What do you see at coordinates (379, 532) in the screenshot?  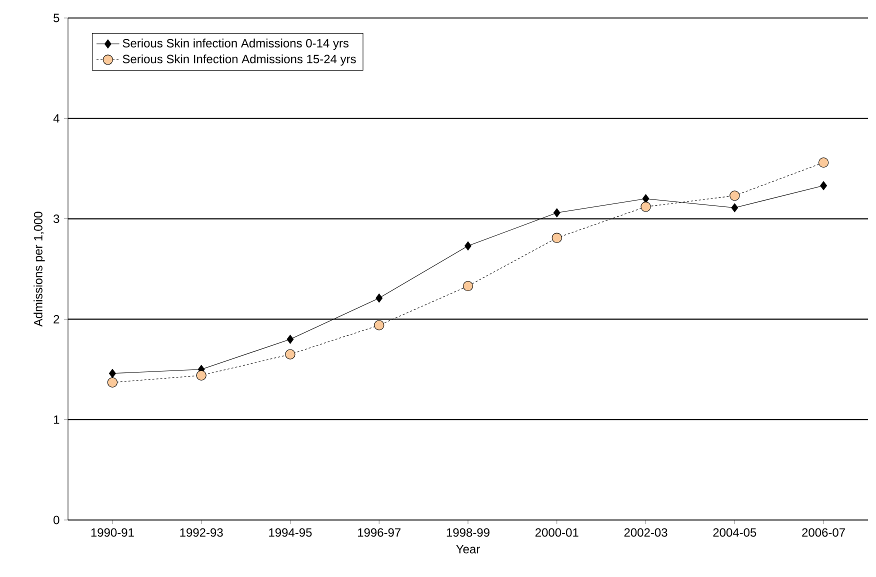 I see `x-tick-label: 1996-97` at bounding box center [379, 532].